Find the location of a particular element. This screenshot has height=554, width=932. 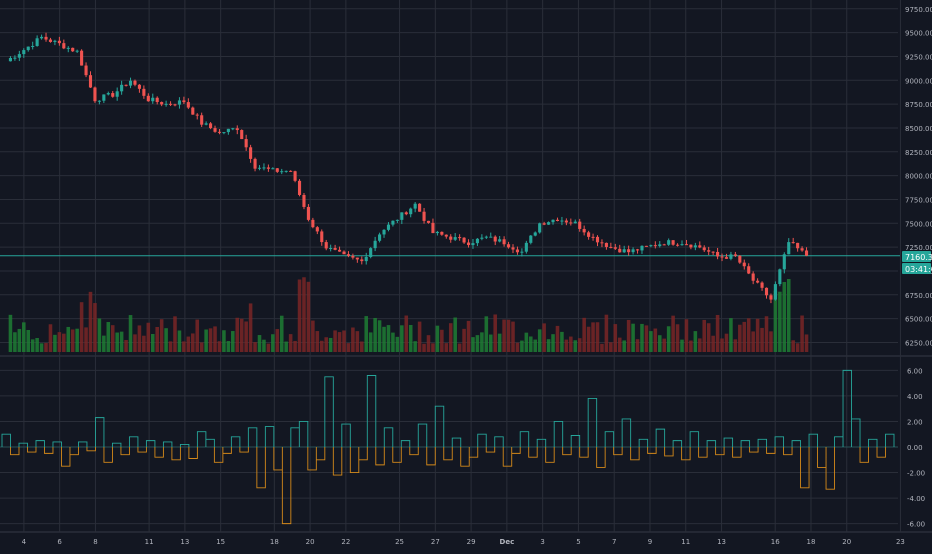

oscillator-tick-label: -2.00 is located at coordinates (916, 474).